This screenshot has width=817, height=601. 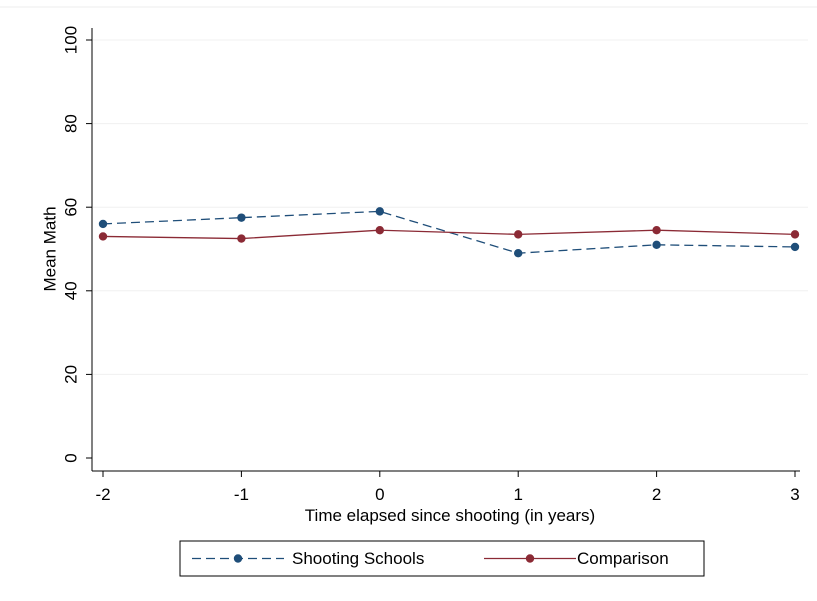 I want to click on y-tick-label: 100, so click(x=71, y=40).